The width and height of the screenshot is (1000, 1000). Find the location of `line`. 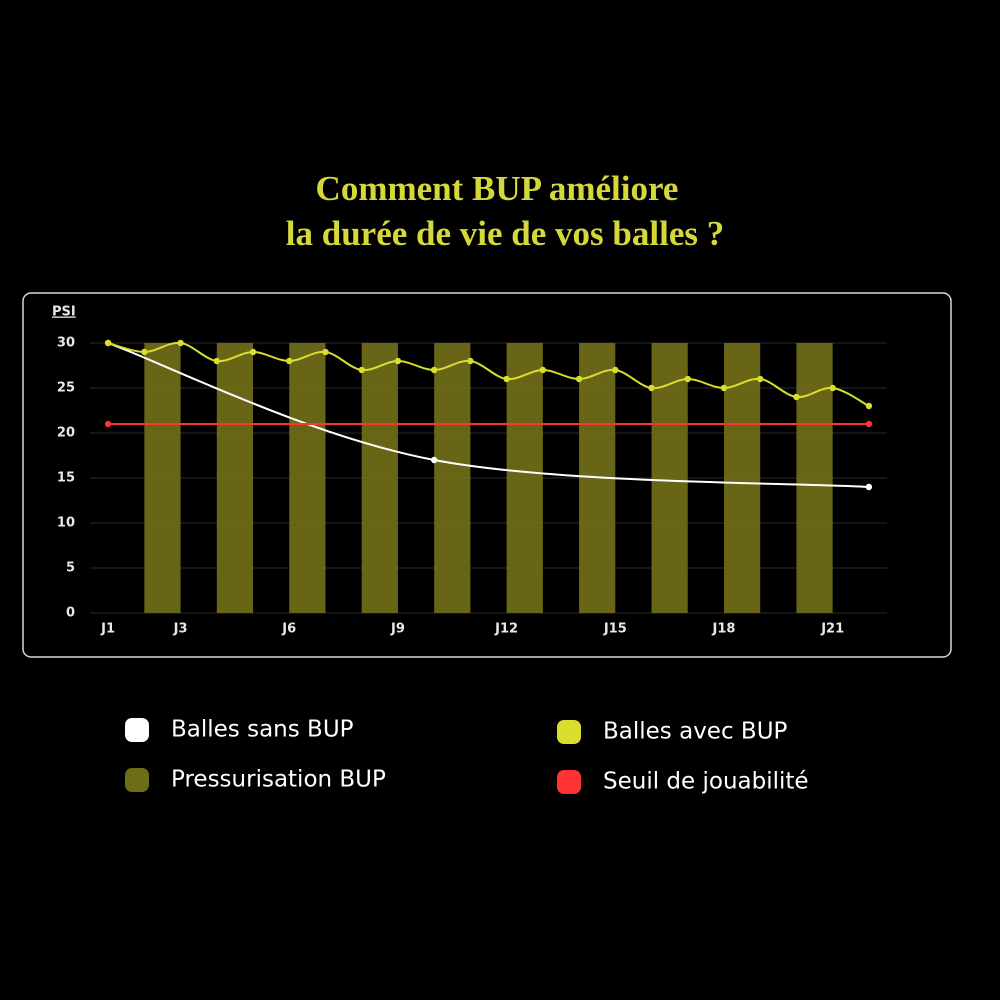

line is located at coordinates (488, 374).